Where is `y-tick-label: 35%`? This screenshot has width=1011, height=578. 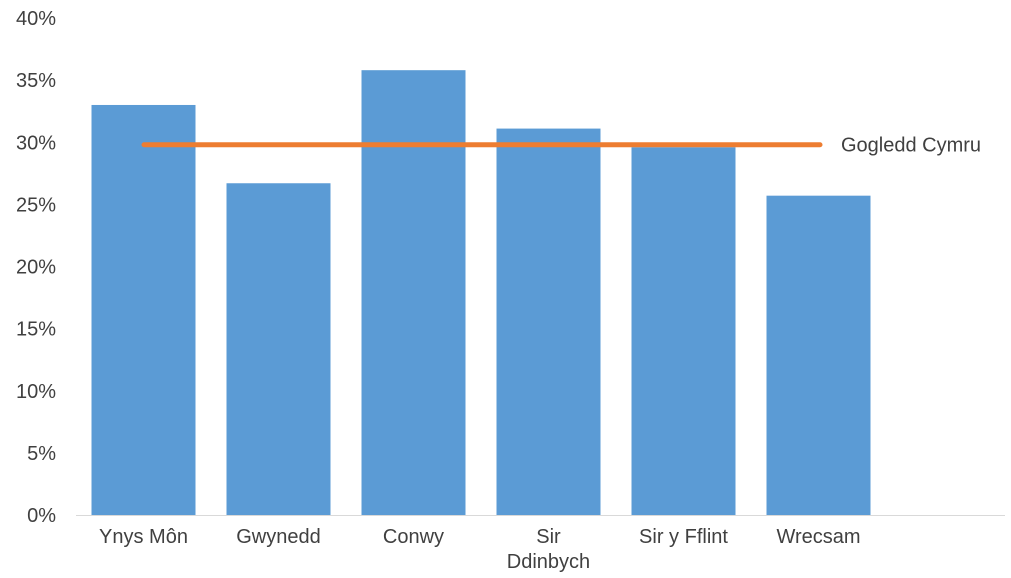
y-tick-label: 35% is located at coordinates (36, 81).